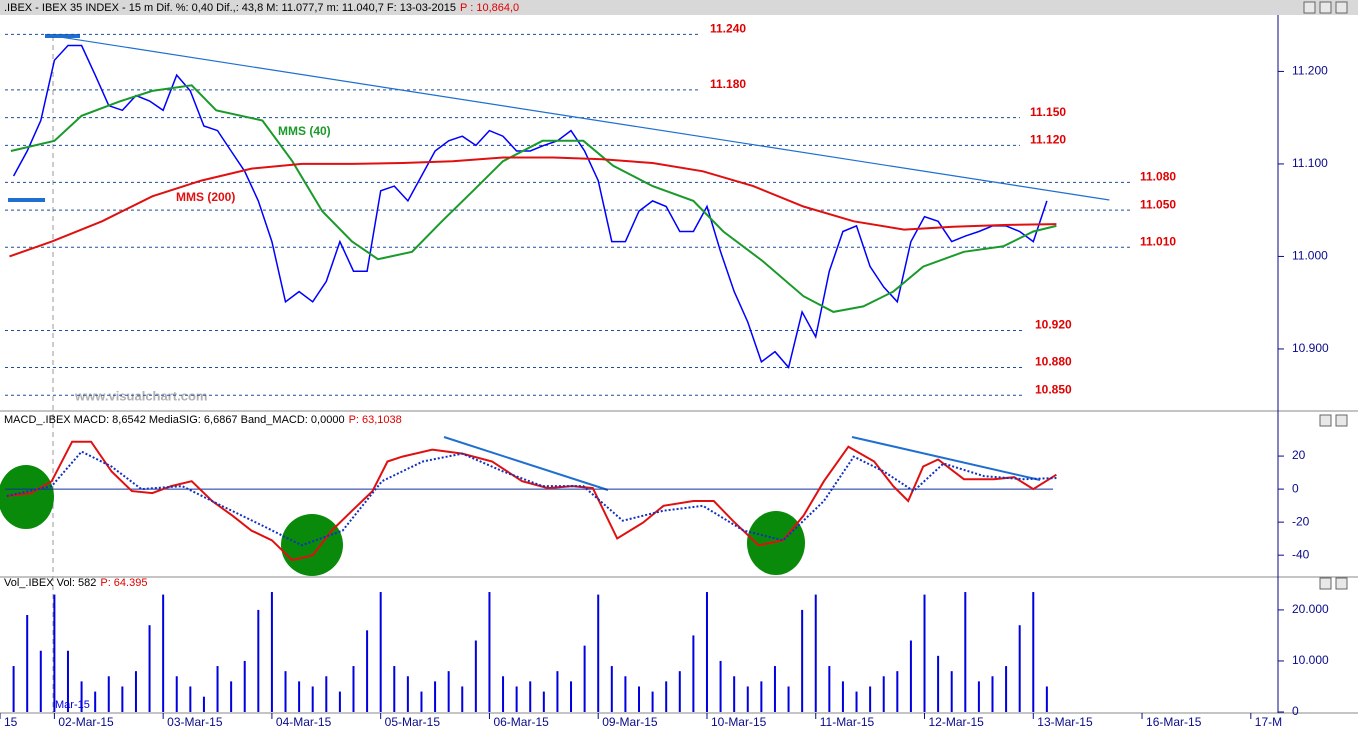 The height and width of the screenshot is (733, 1358). What do you see at coordinates (1053, 362) in the screenshot?
I see `level-label: 10.880` at bounding box center [1053, 362].